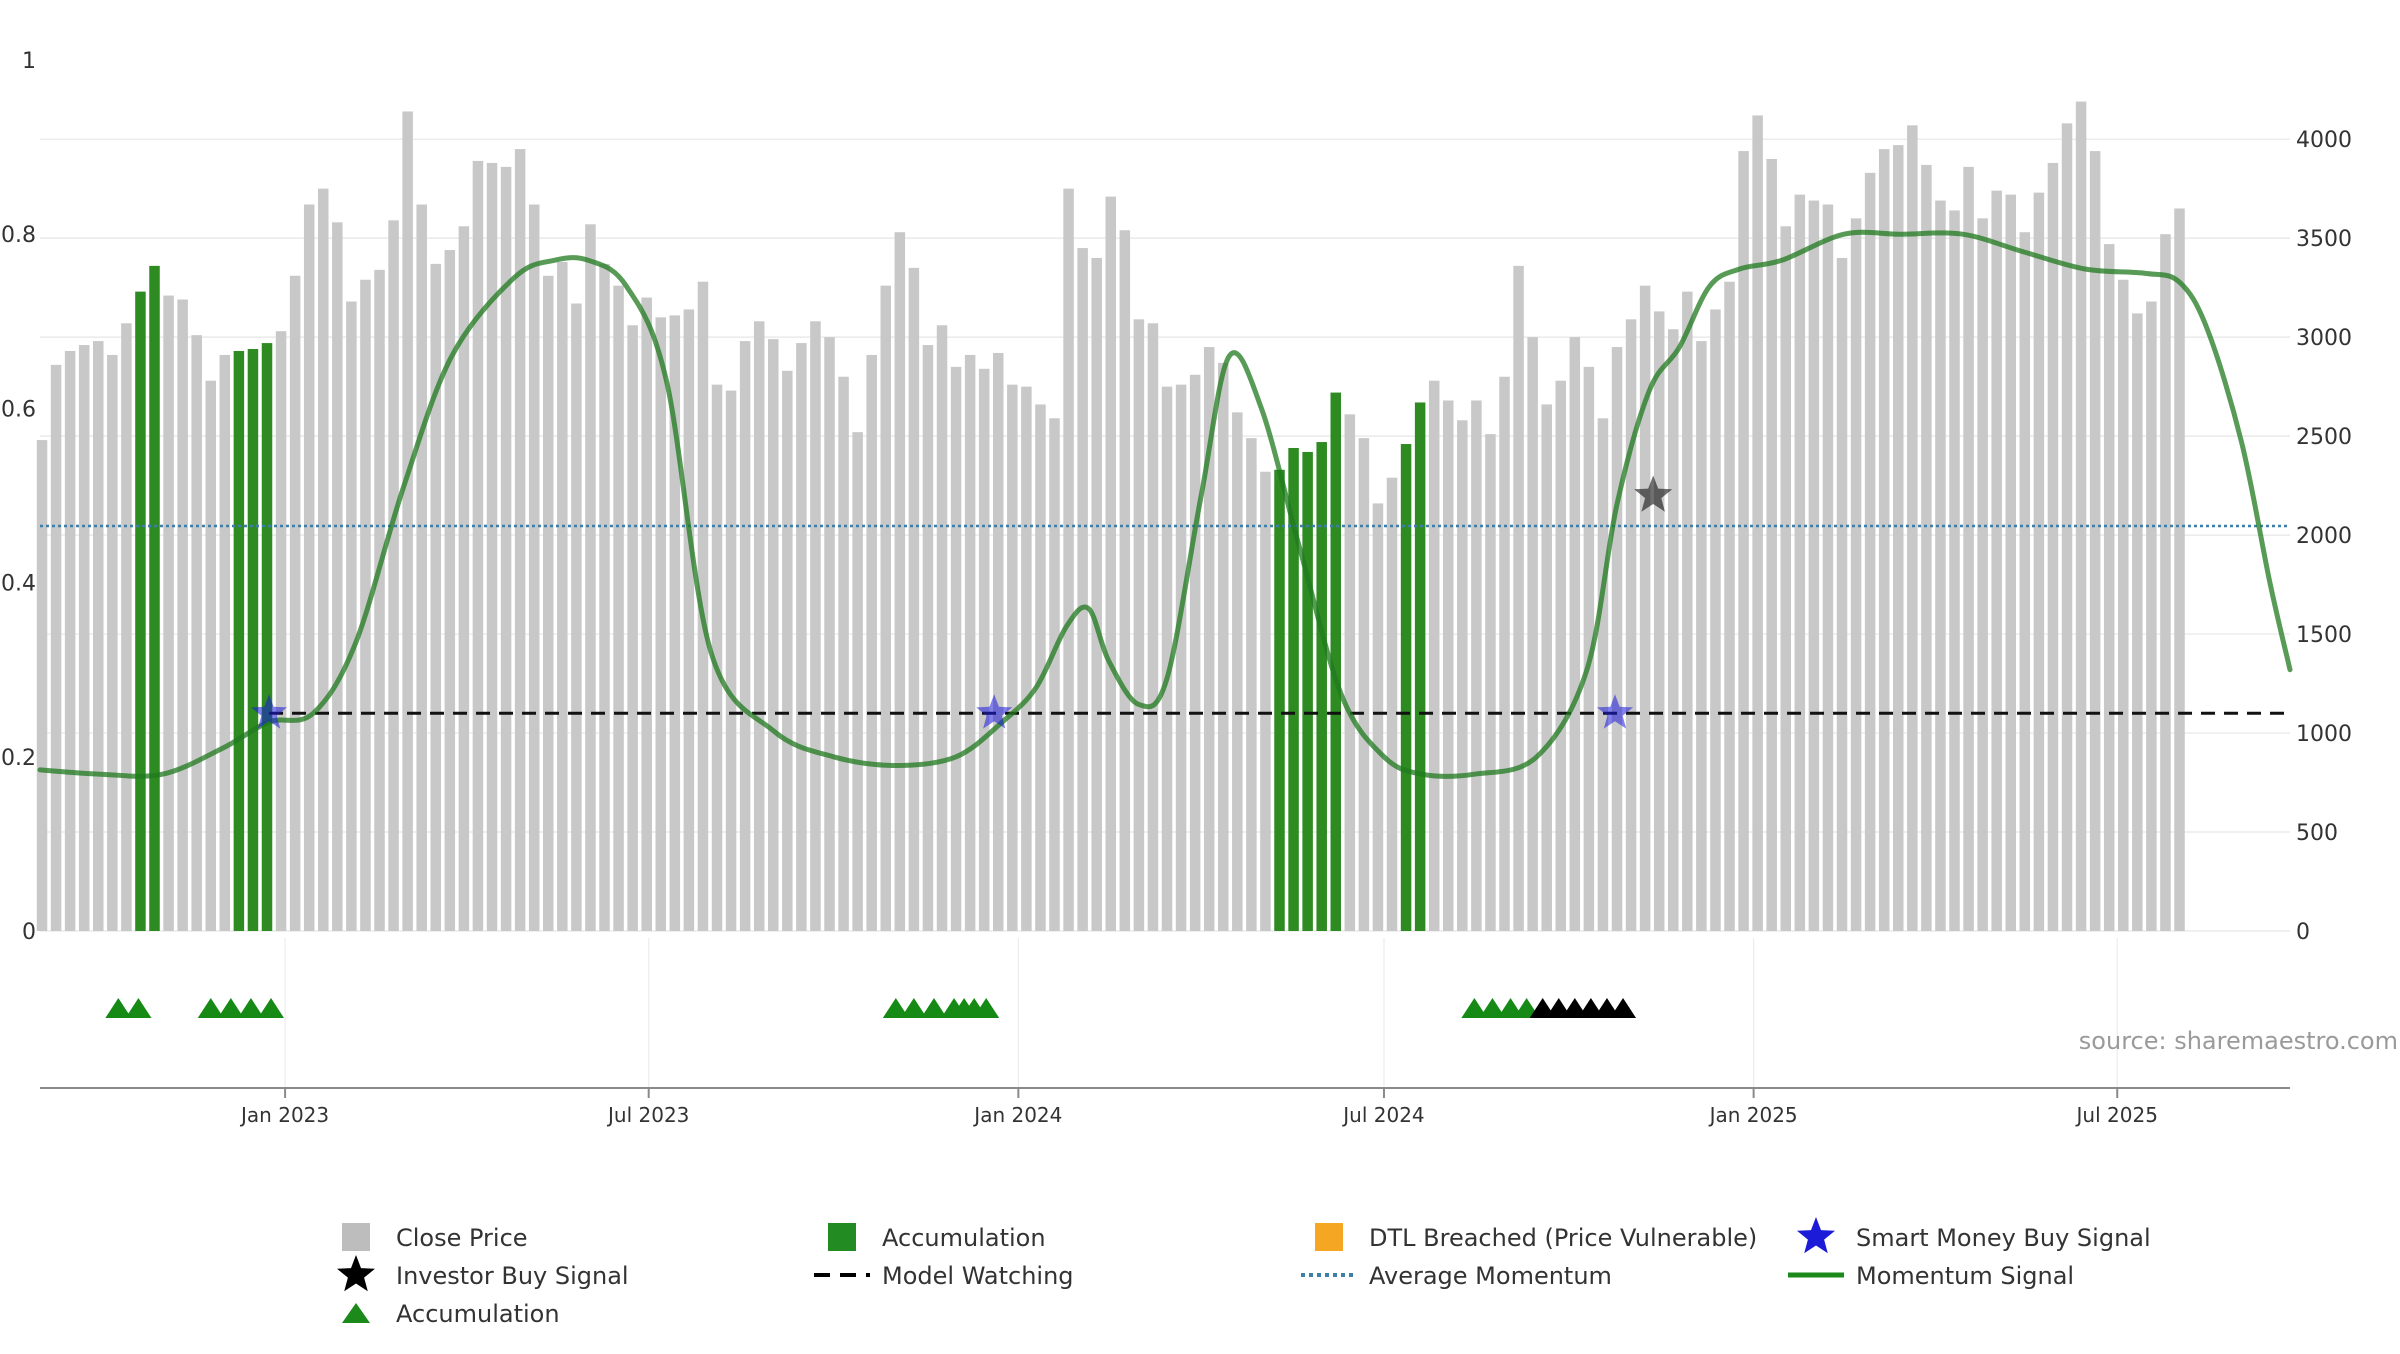 The image size is (2400, 1354). I want to click on legend-swatch-triangle, so click(356, 1313).